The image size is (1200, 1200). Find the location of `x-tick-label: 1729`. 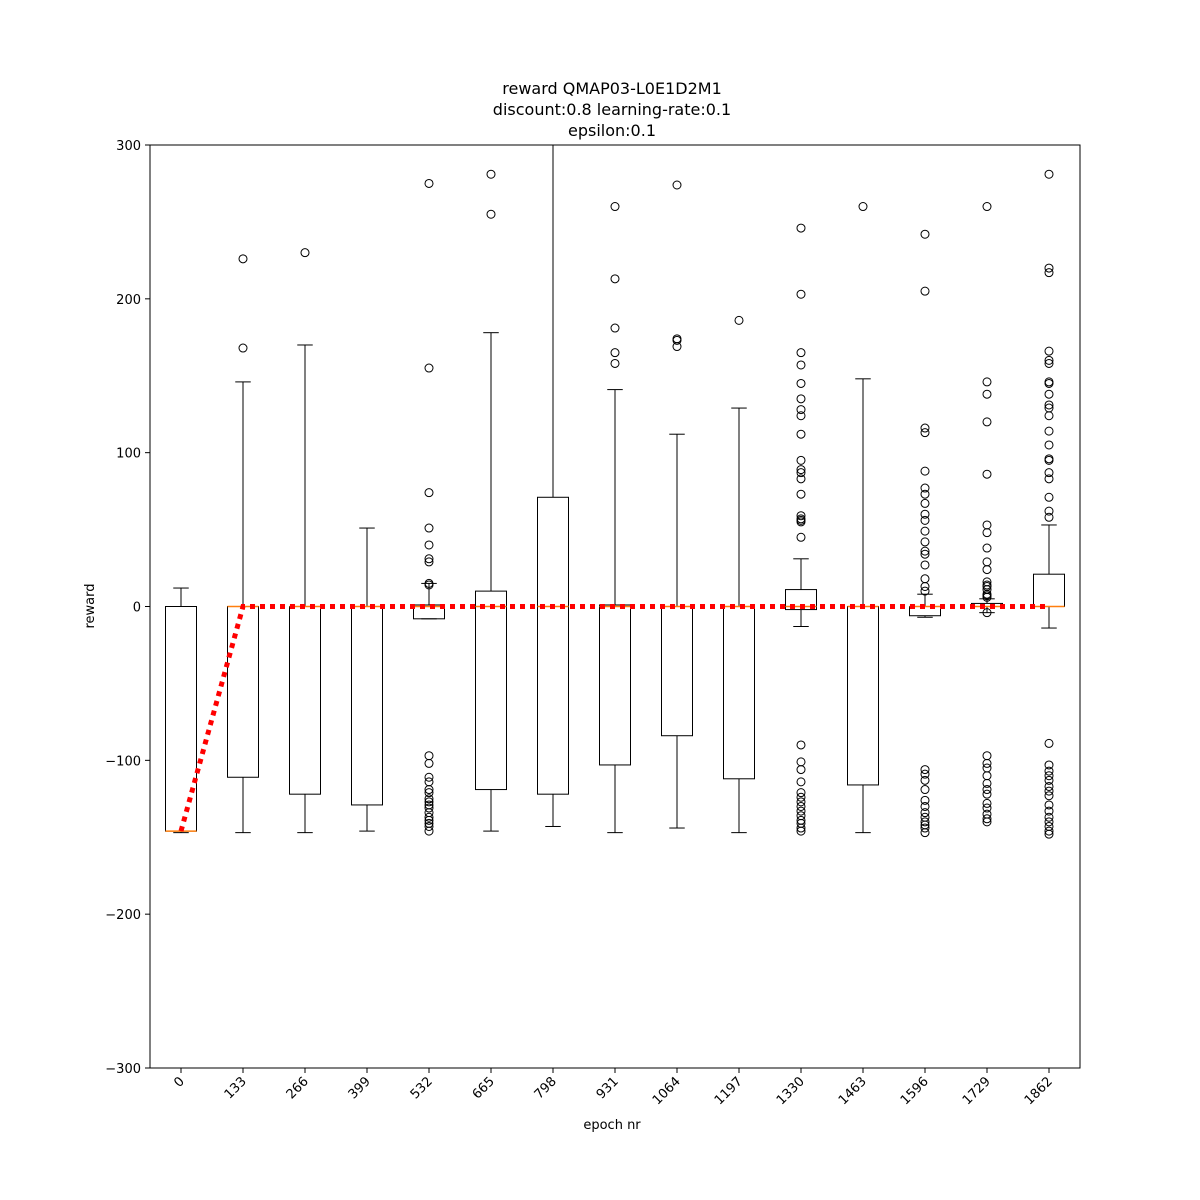

x-tick-label: 1729 is located at coordinates (977, 1091).